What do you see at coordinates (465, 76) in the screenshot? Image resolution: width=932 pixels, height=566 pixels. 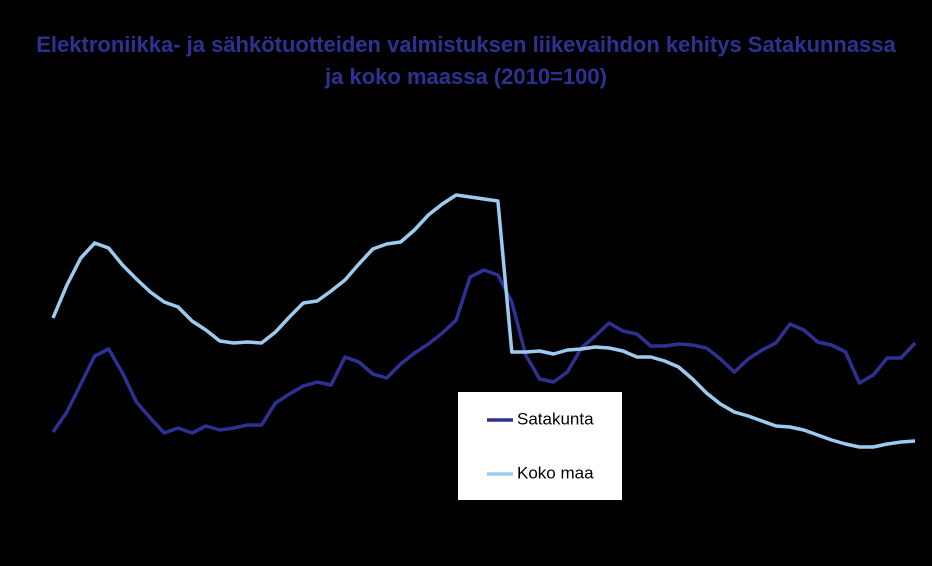 I see `chart-title: ja koko maassa (2010=100)` at bounding box center [465, 76].